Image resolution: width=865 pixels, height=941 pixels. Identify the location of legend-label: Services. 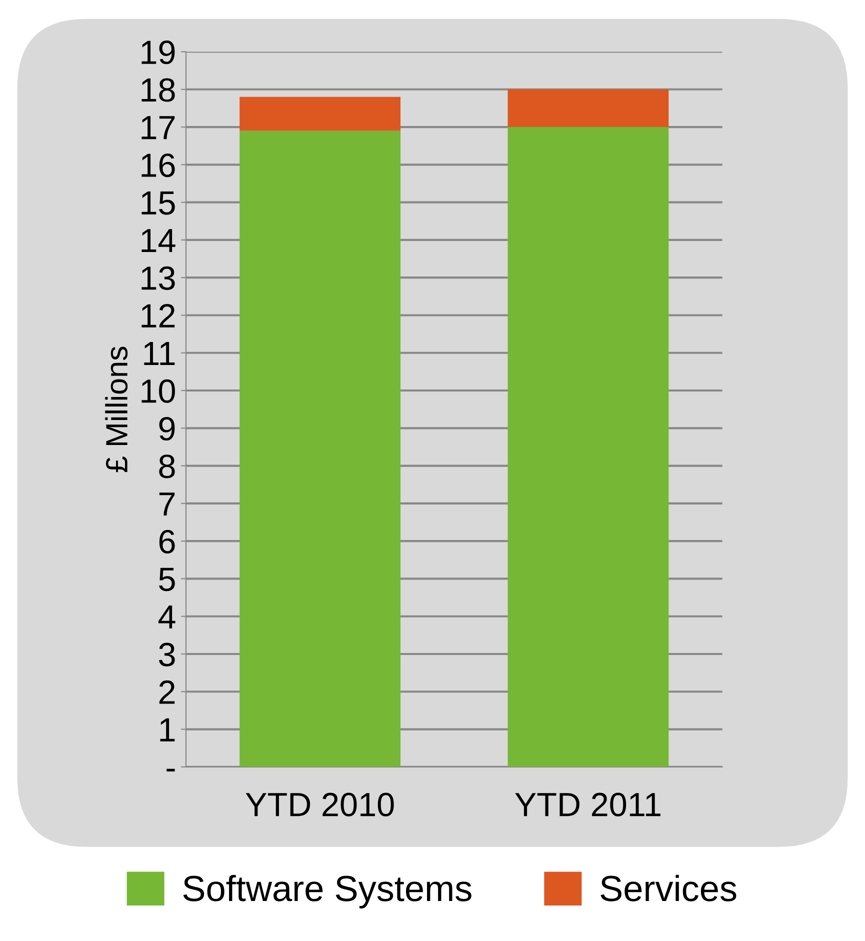
(668, 888).